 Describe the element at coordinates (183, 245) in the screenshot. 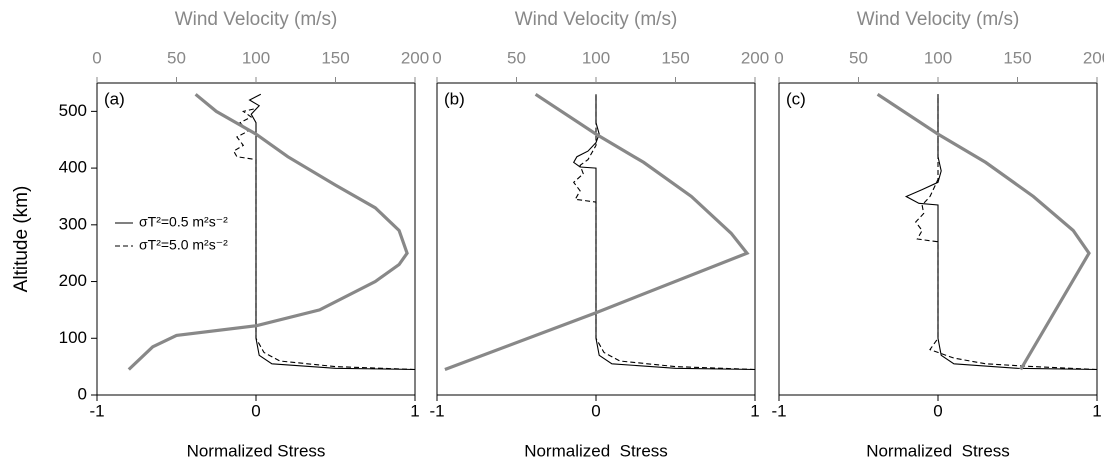

I see `legend-label: σT²=5.0 m²s⁻²` at that location.